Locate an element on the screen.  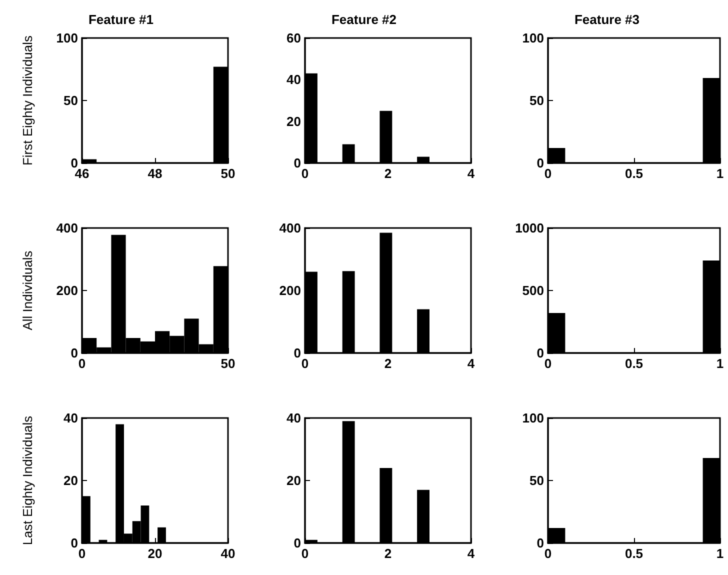
y-axis-title: Last Eighty Individuals is located at coordinates (27, 480).